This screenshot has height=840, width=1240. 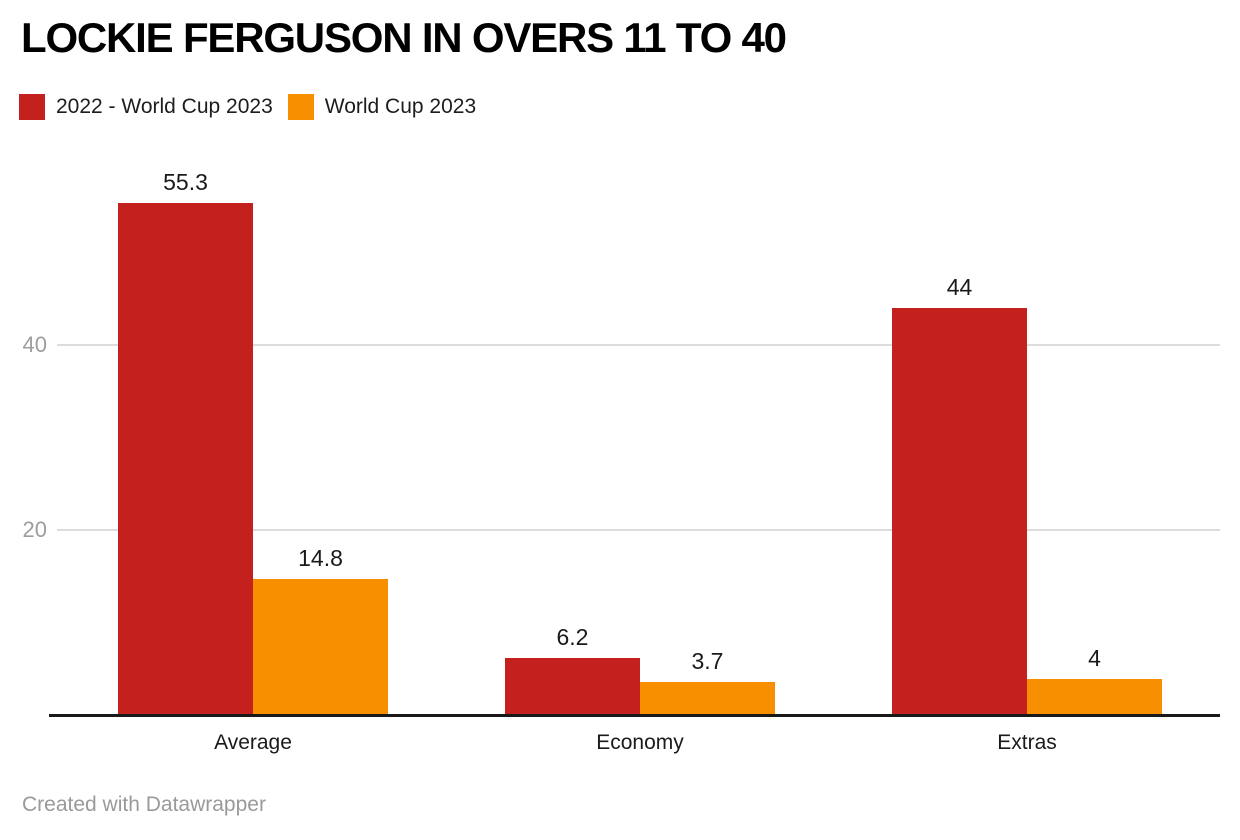 I want to click on value-label-average-orange: 14.8, so click(x=320, y=557).